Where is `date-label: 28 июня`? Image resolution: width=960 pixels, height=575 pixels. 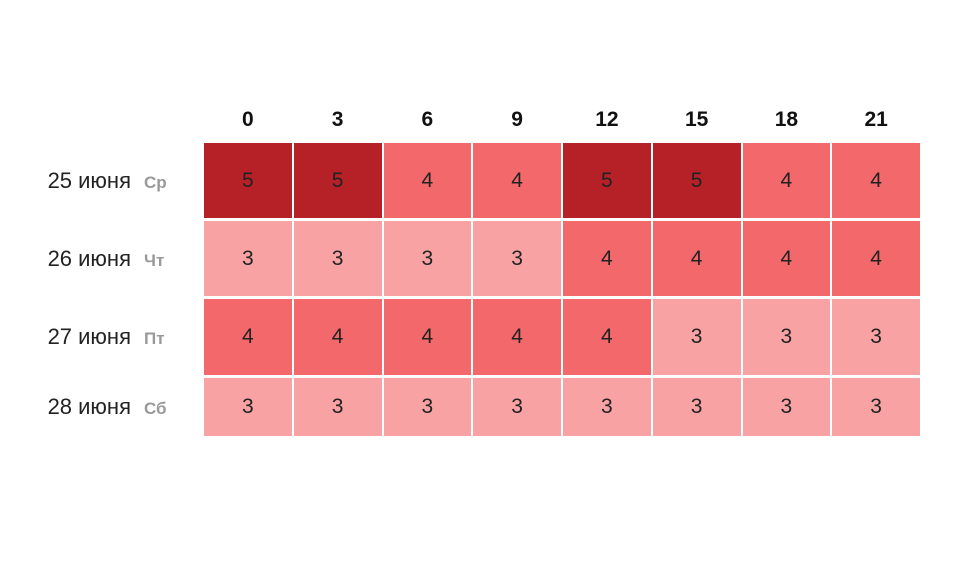
date-label: 28 июня is located at coordinates (89, 406).